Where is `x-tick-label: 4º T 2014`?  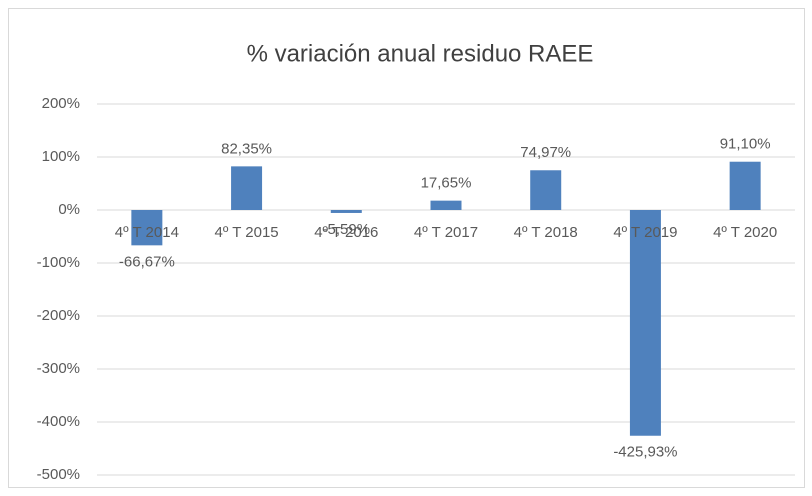 x-tick-label: 4º T 2014 is located at coordinates (147, 232).